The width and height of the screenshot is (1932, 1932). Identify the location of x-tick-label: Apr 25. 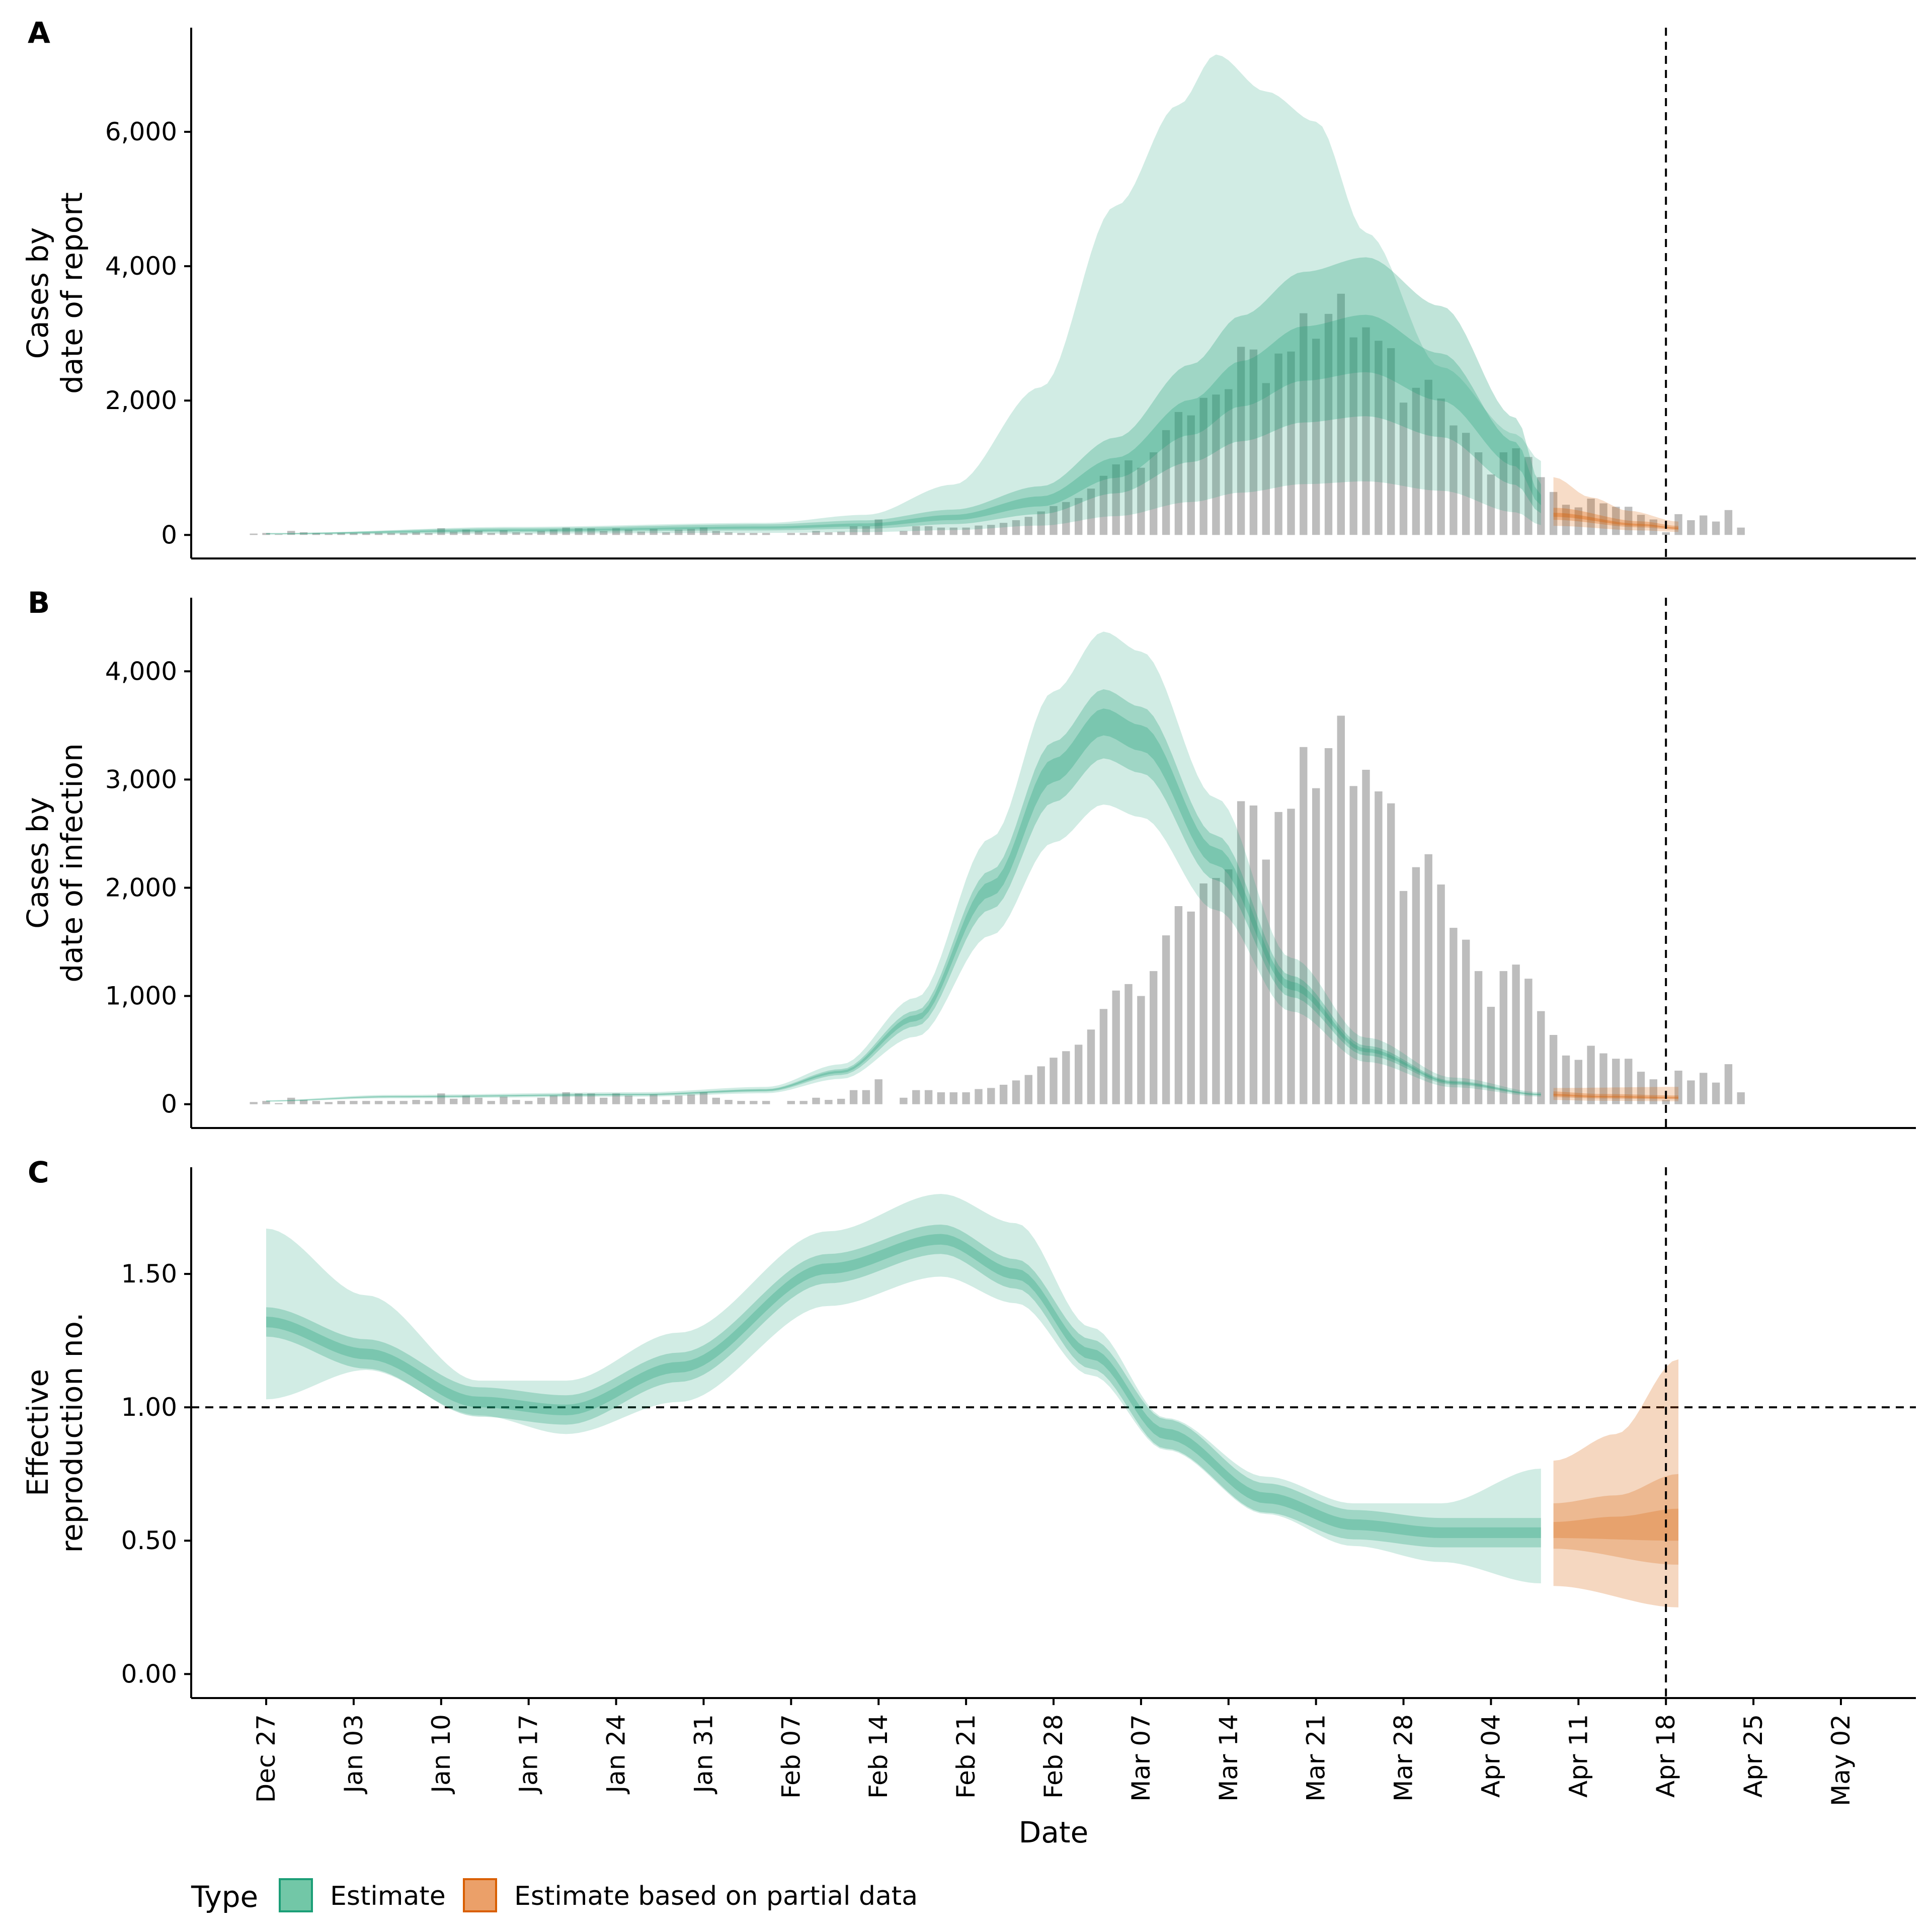
(1754, 1756).